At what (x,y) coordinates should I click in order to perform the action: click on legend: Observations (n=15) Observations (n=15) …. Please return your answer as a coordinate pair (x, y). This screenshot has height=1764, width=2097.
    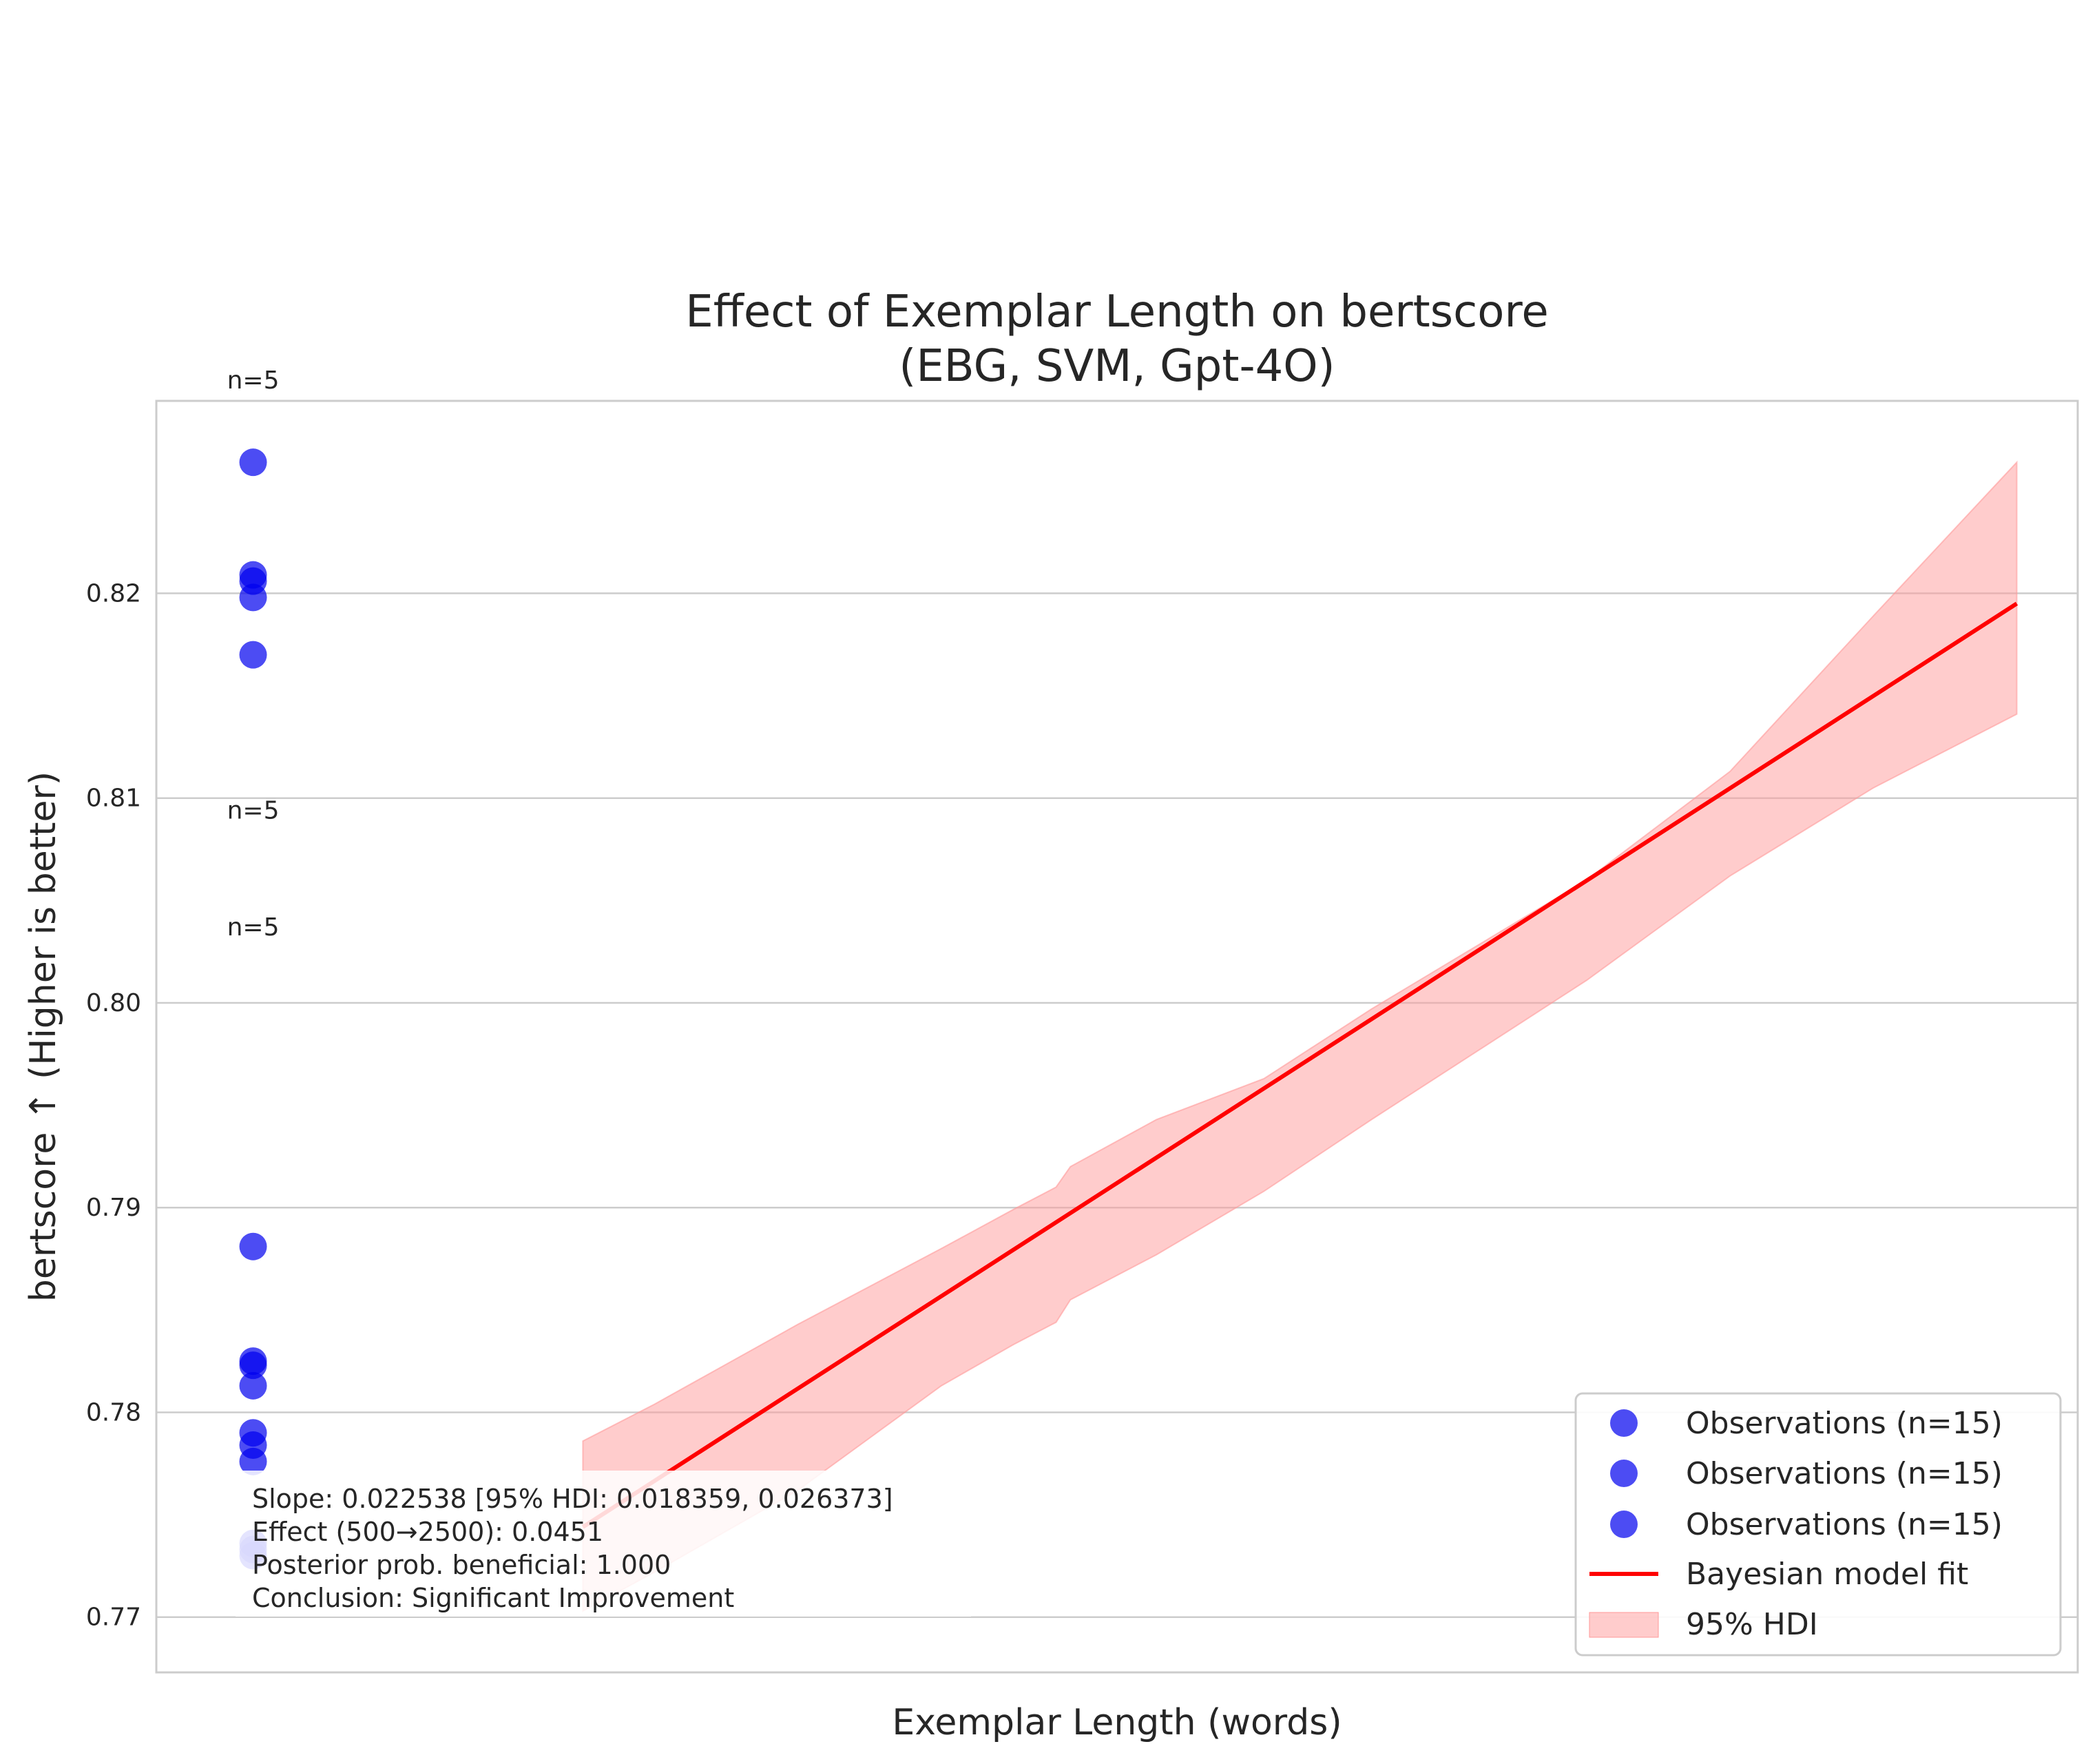
    Looking at the image, I should click on (1818, 1524).